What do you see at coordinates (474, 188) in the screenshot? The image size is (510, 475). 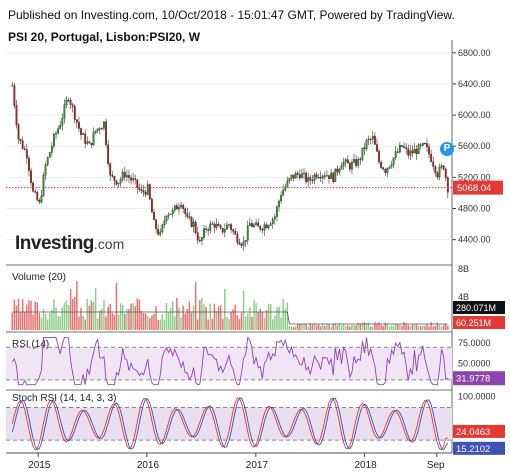 I see `last-price-label: 5068.04` at bounding box center [474, 188].